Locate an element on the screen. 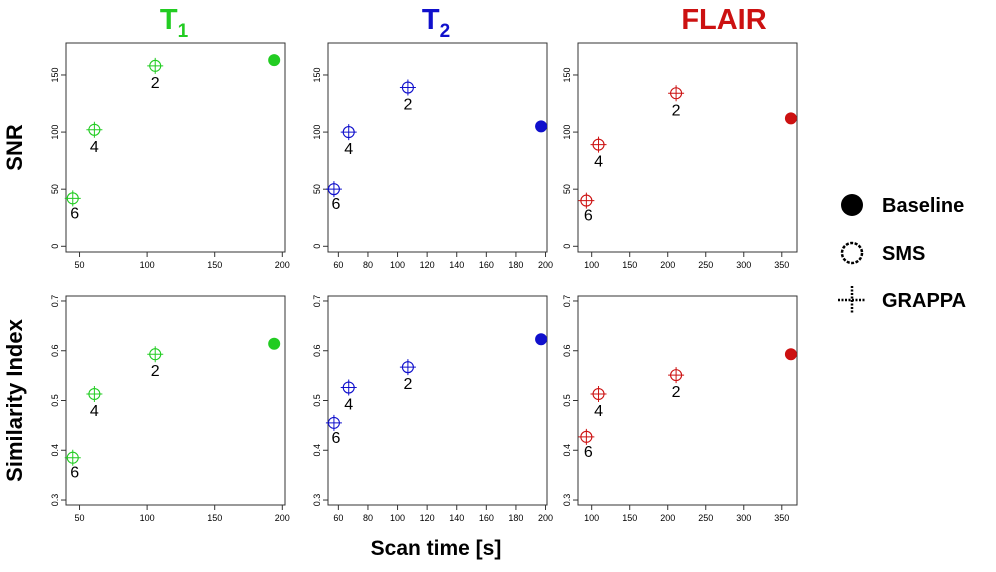 The height and width of the screenshot is (572, 996). legend-label: Baseline is located at coordinates (923, 206).